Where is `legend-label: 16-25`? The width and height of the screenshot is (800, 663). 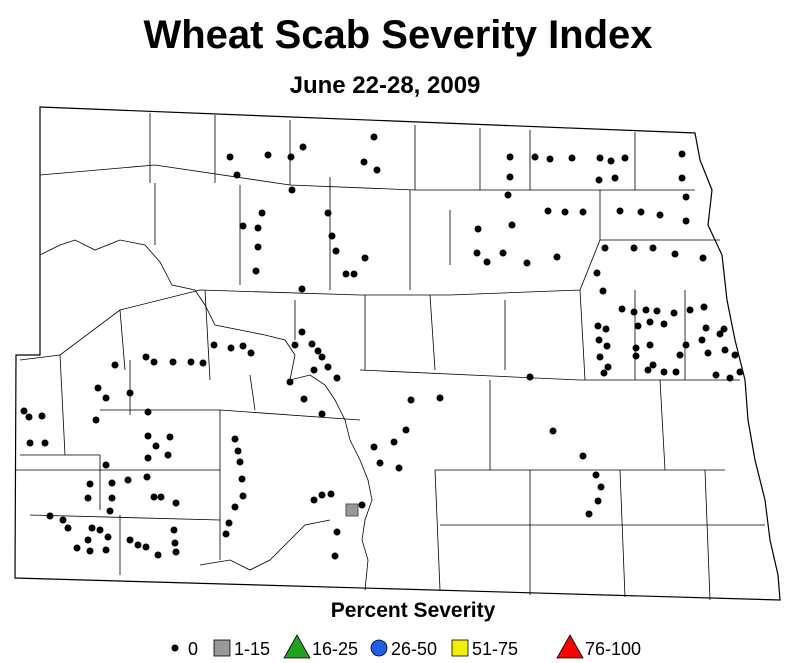 legend-label: 16-25 is located at coordinates (335, 649).